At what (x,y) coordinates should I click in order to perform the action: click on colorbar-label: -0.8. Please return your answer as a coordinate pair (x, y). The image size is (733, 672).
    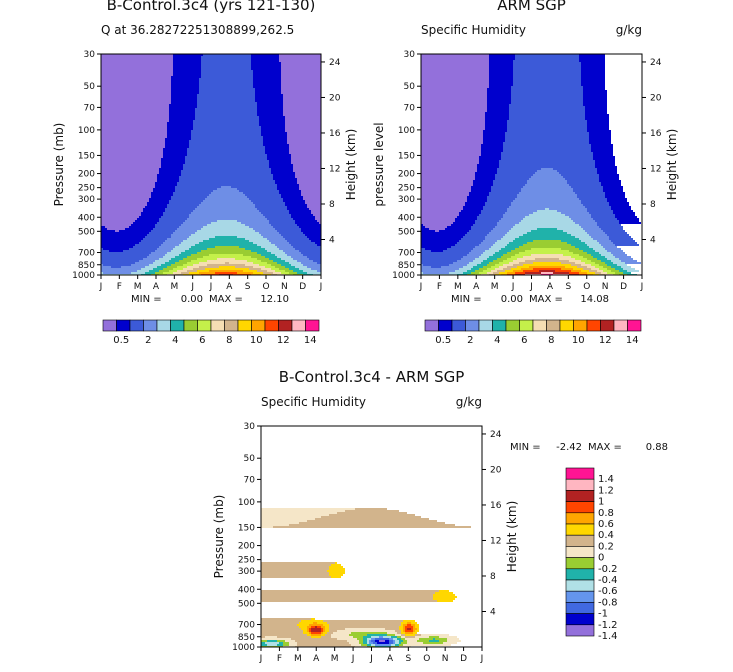
    Looking at the image, I should click on (608, 602).